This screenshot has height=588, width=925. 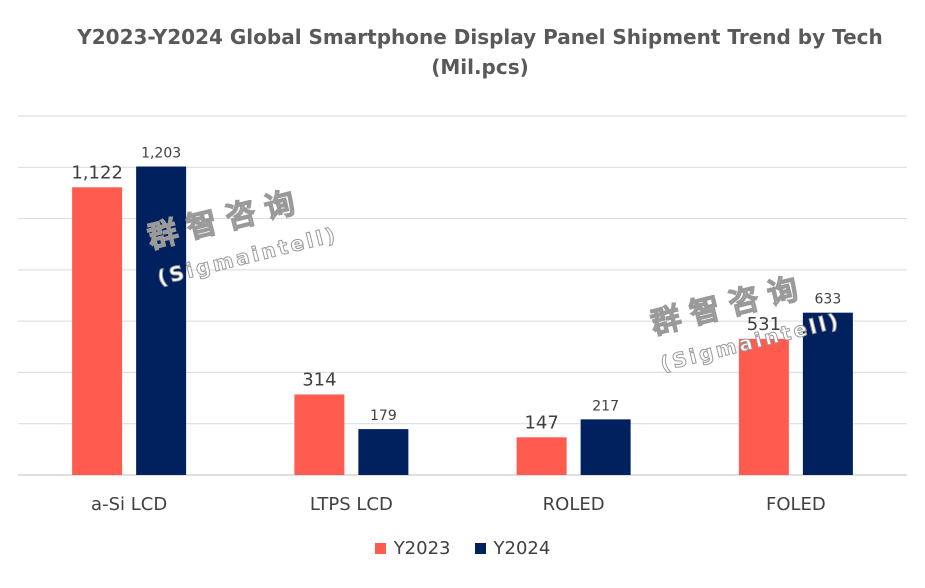 I want to click on bar-y2024-foled, so click(x=827, y=393).